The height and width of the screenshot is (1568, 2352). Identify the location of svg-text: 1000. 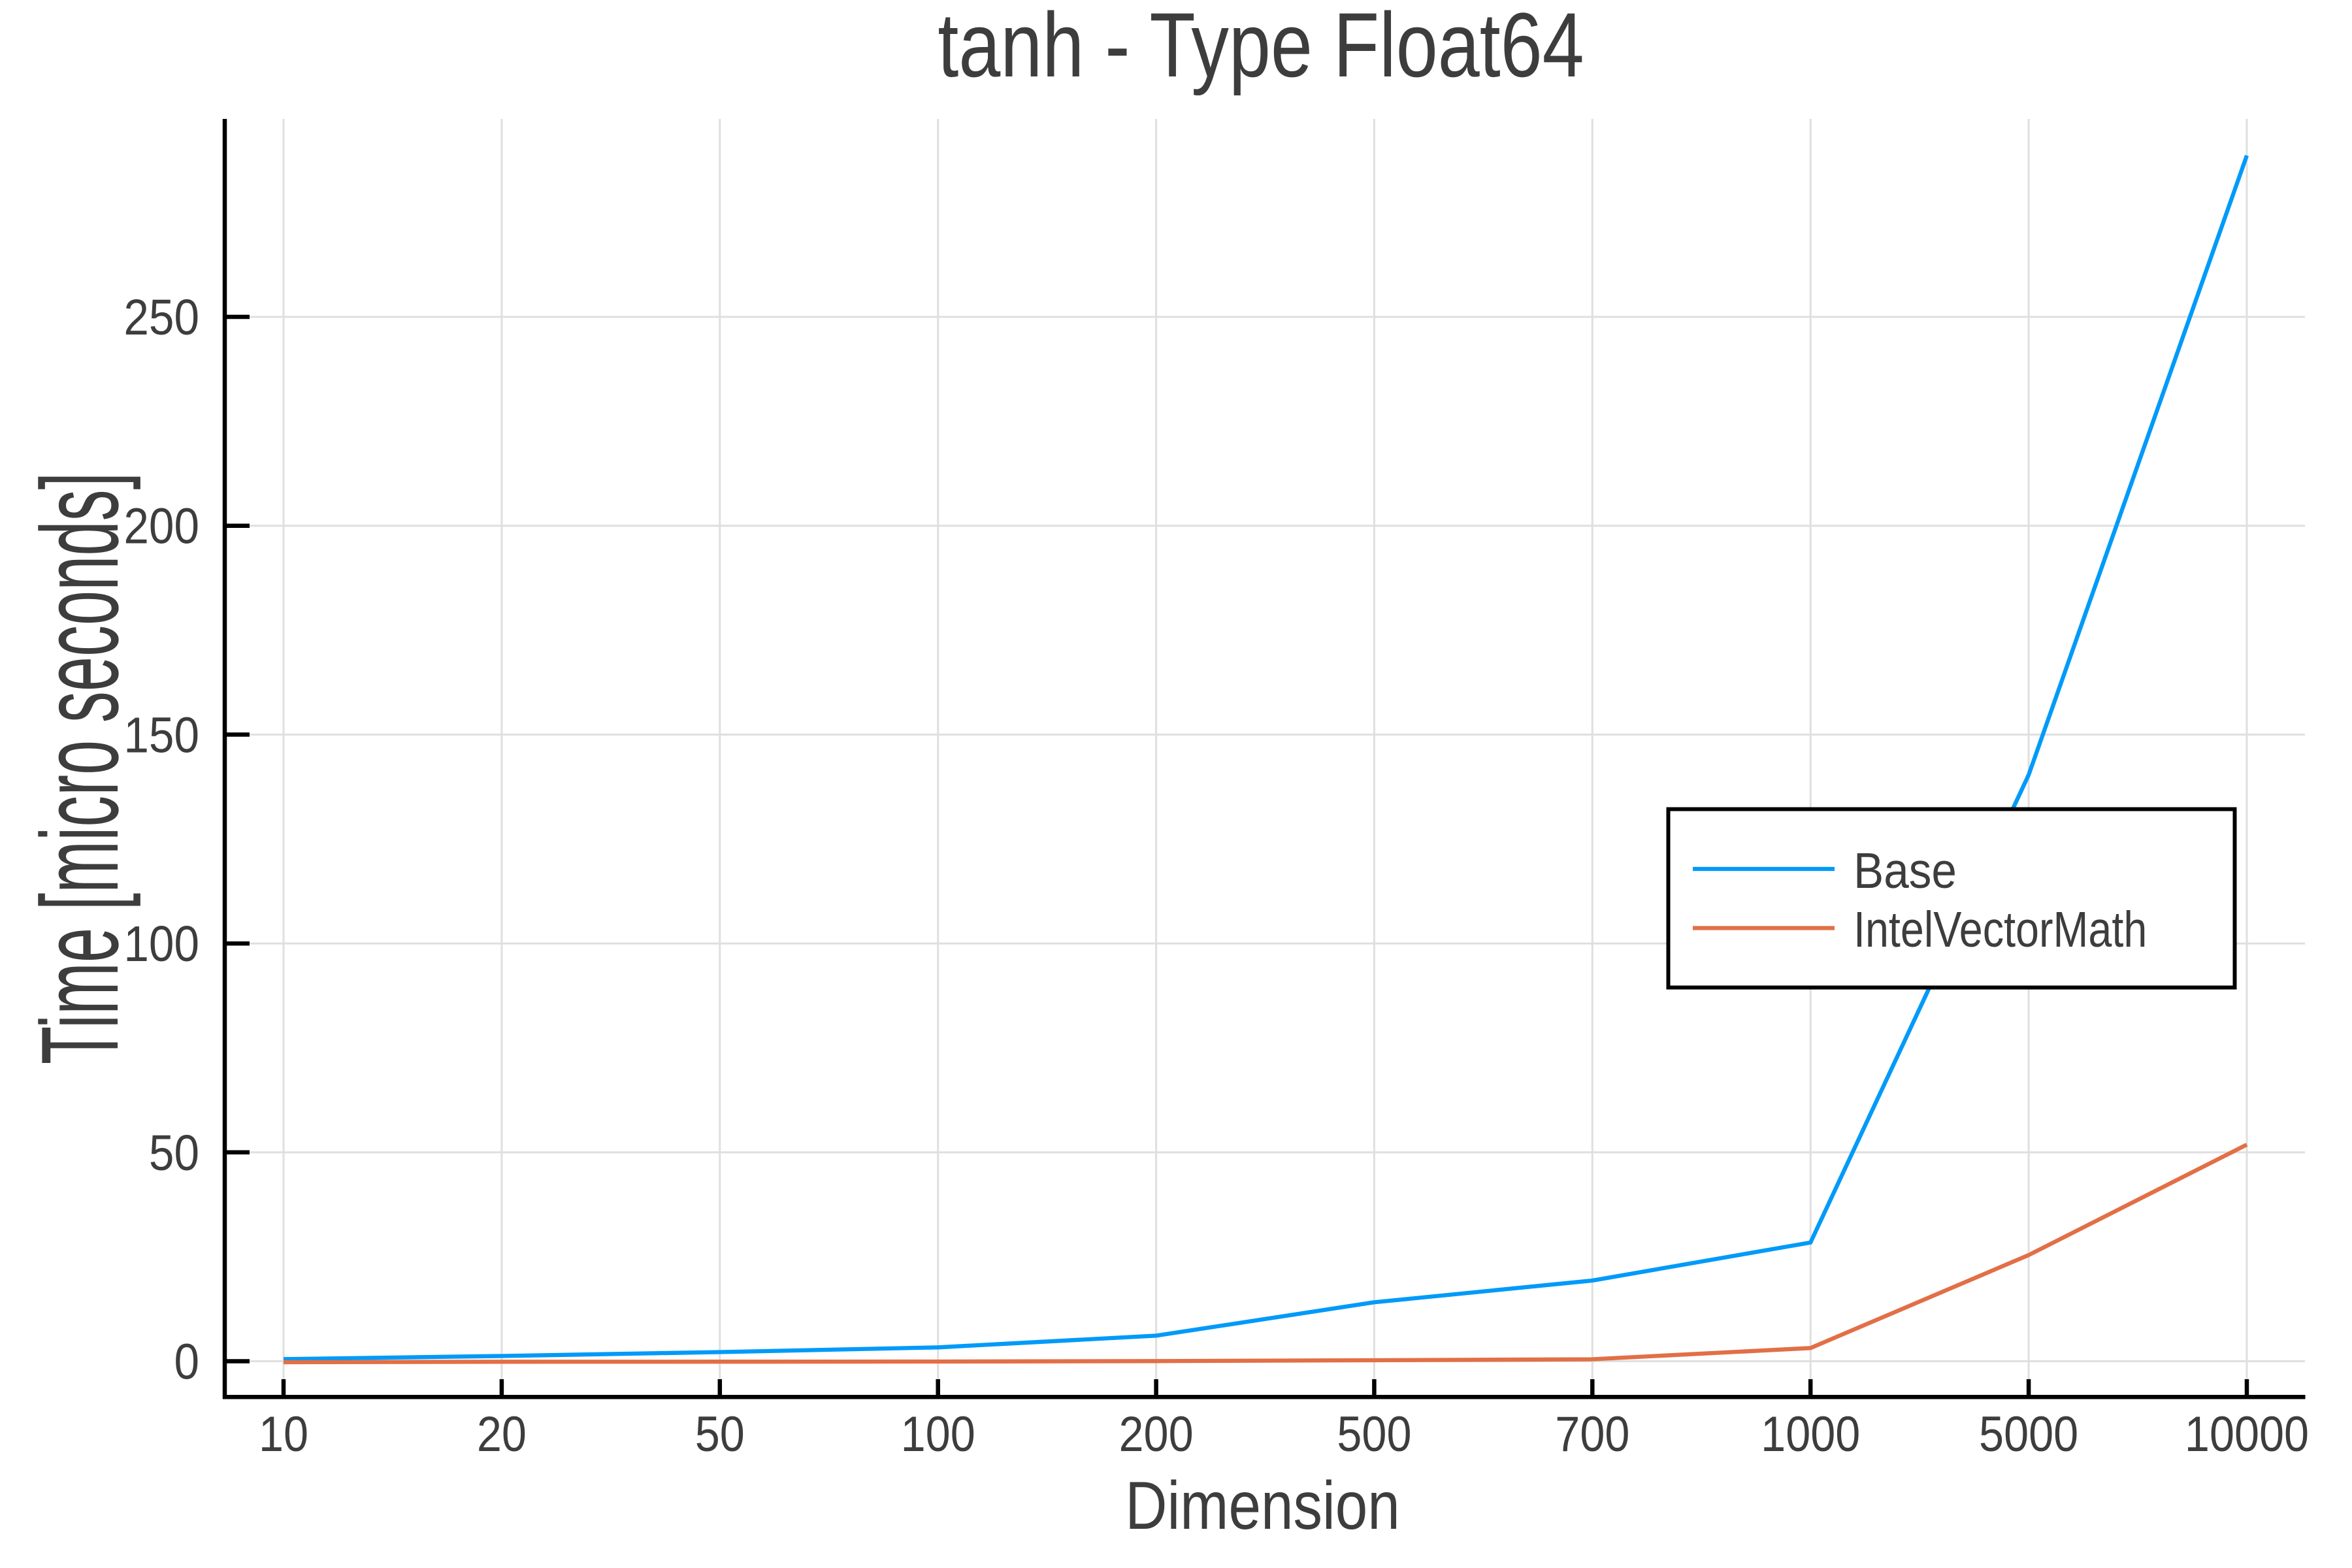
(1810, 1434).